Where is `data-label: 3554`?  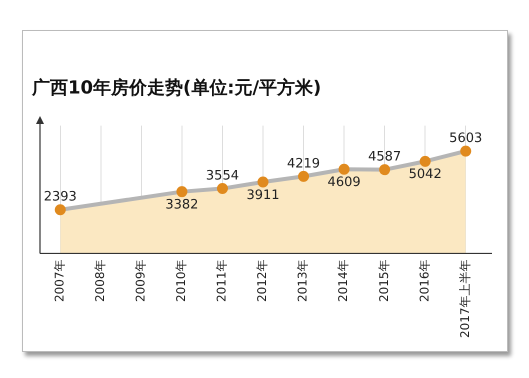 data-label: 3554 is located at coordinates (222, 176).